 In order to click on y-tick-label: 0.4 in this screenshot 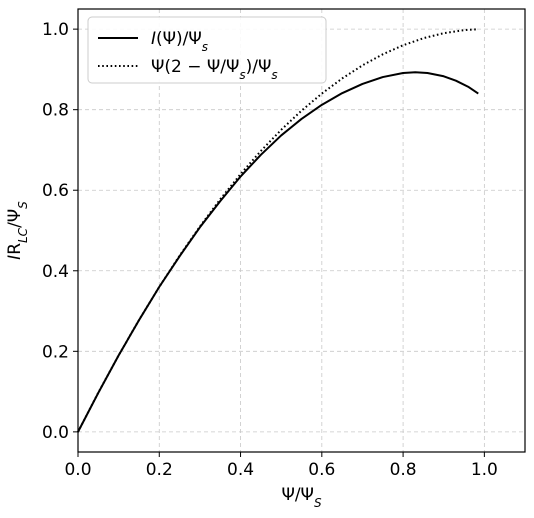, I will do `click(55, 272)`.